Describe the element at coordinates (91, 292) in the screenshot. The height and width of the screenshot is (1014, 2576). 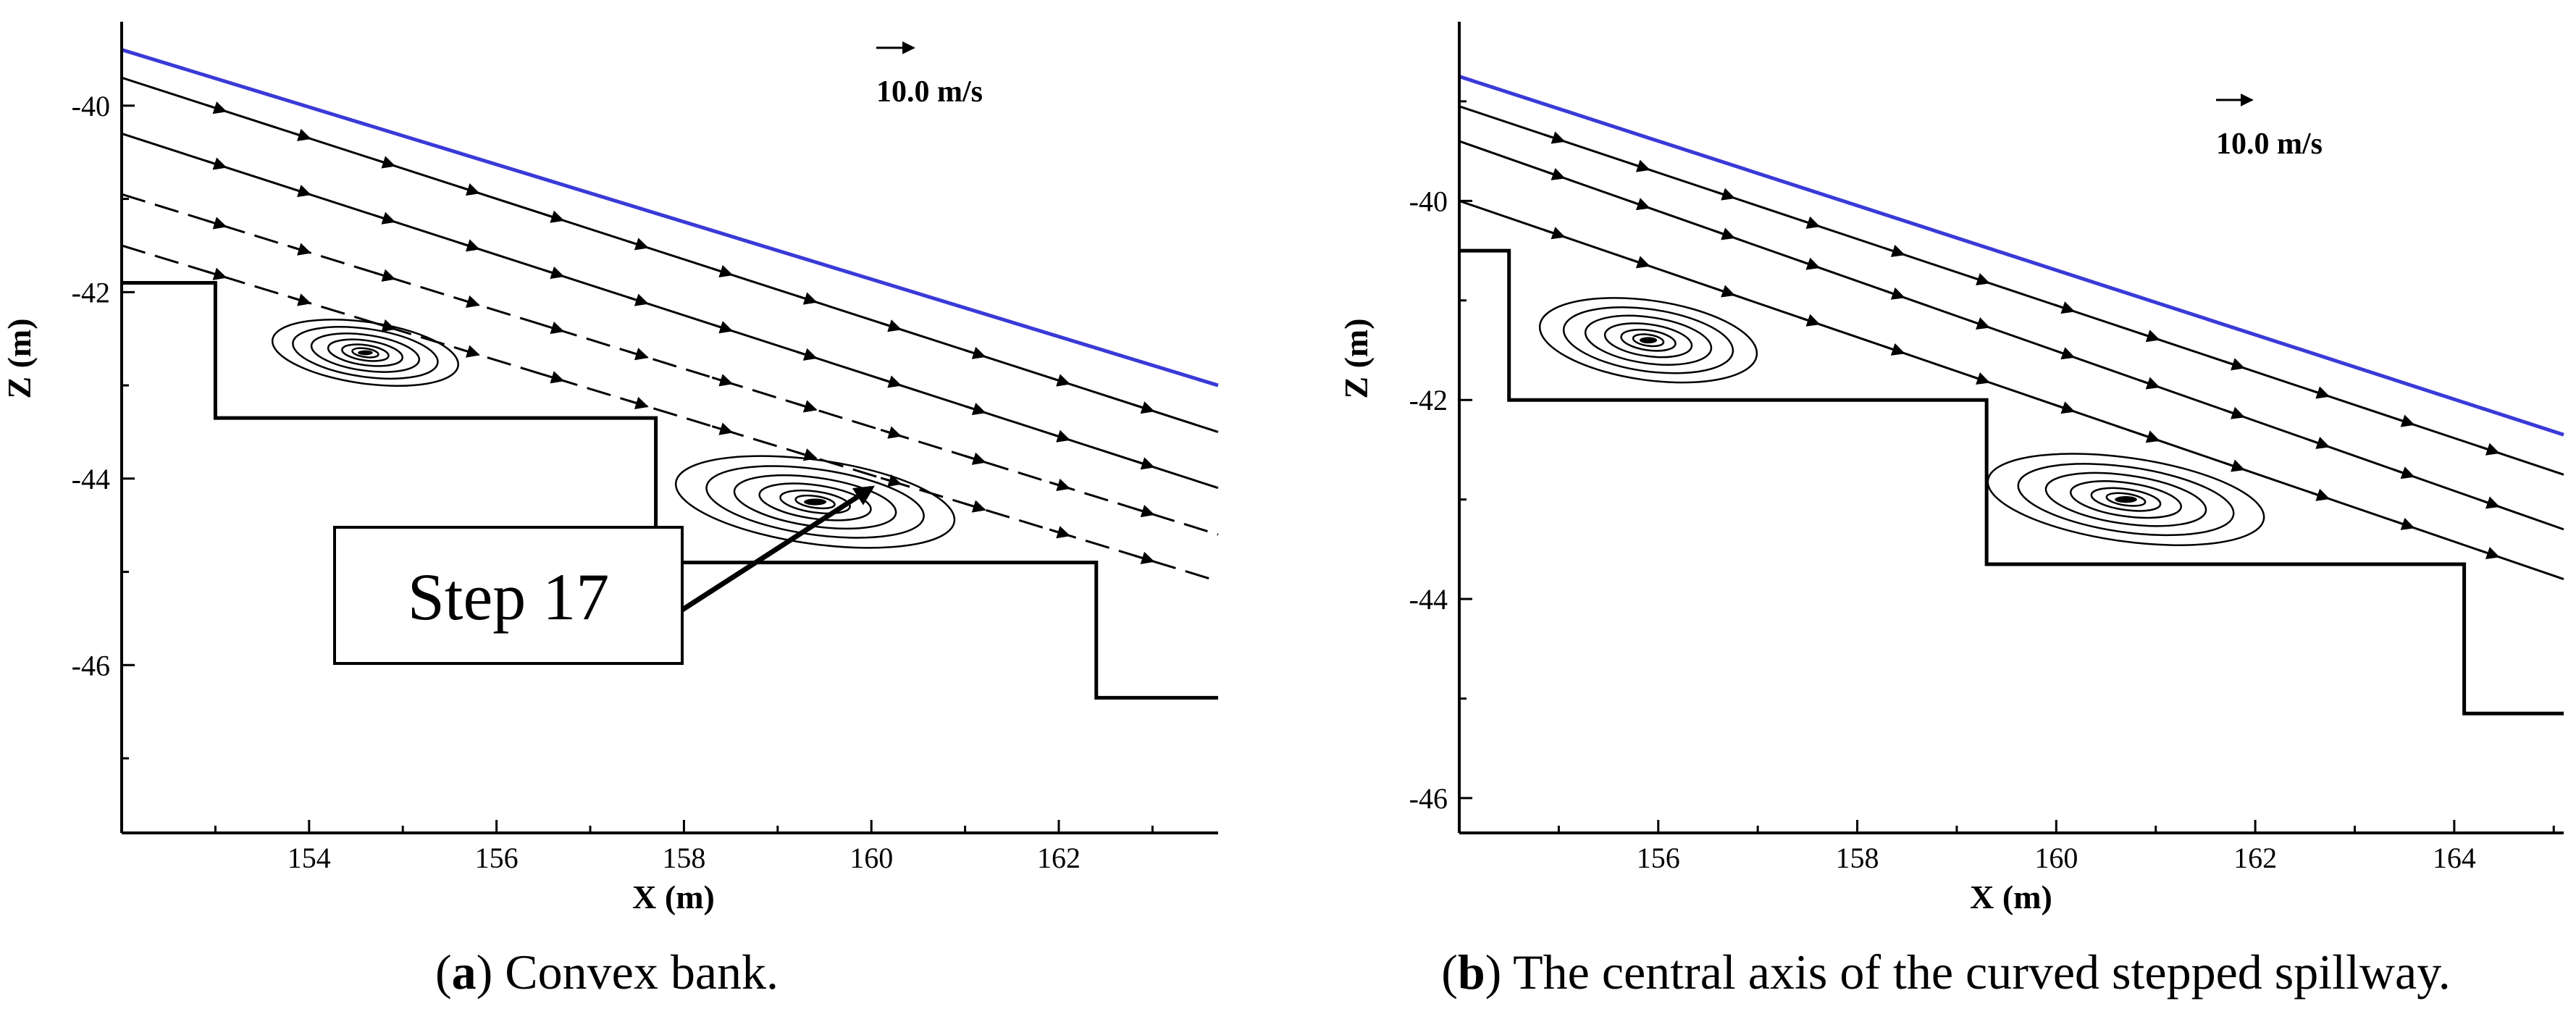
I see `panel-a-y-tick-label: -42` at that location.